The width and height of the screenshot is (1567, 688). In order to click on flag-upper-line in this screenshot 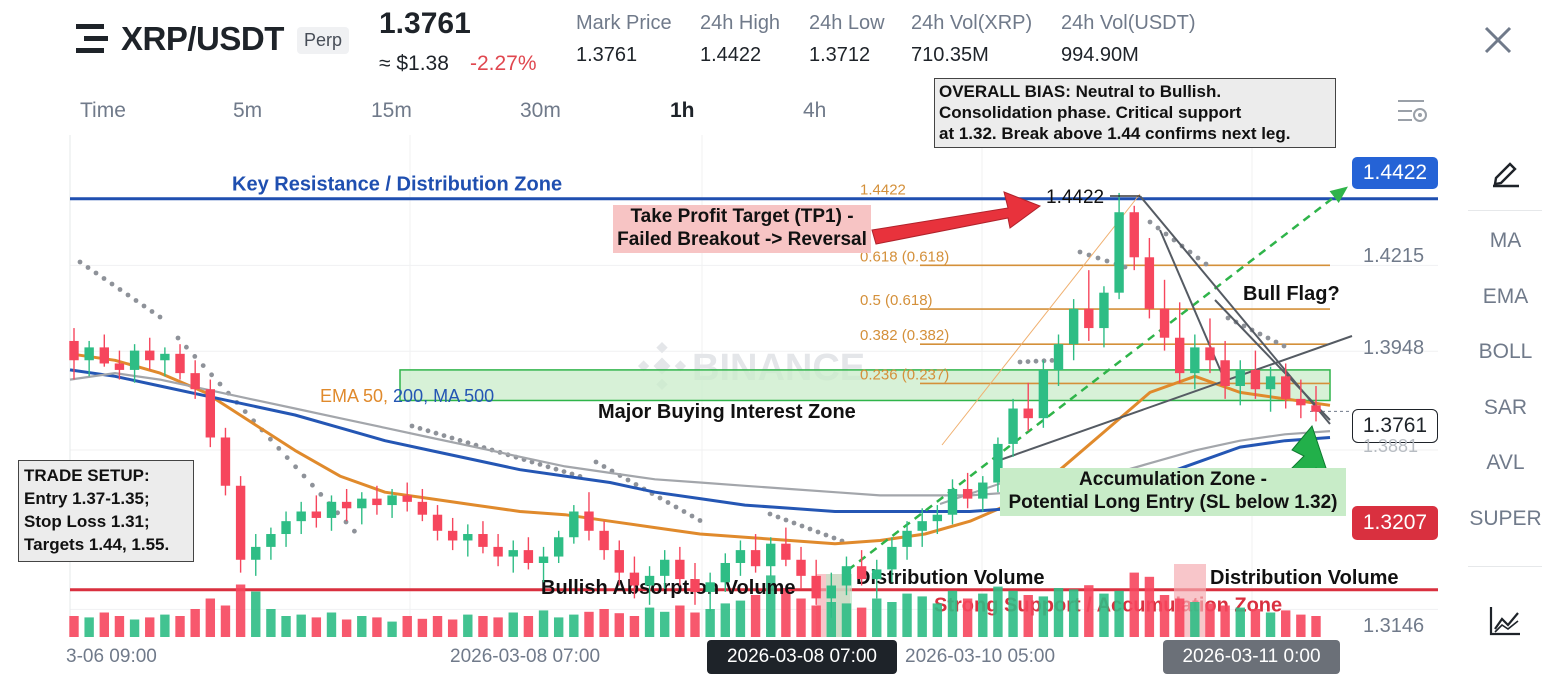, I will do `click(1235, 310)`.